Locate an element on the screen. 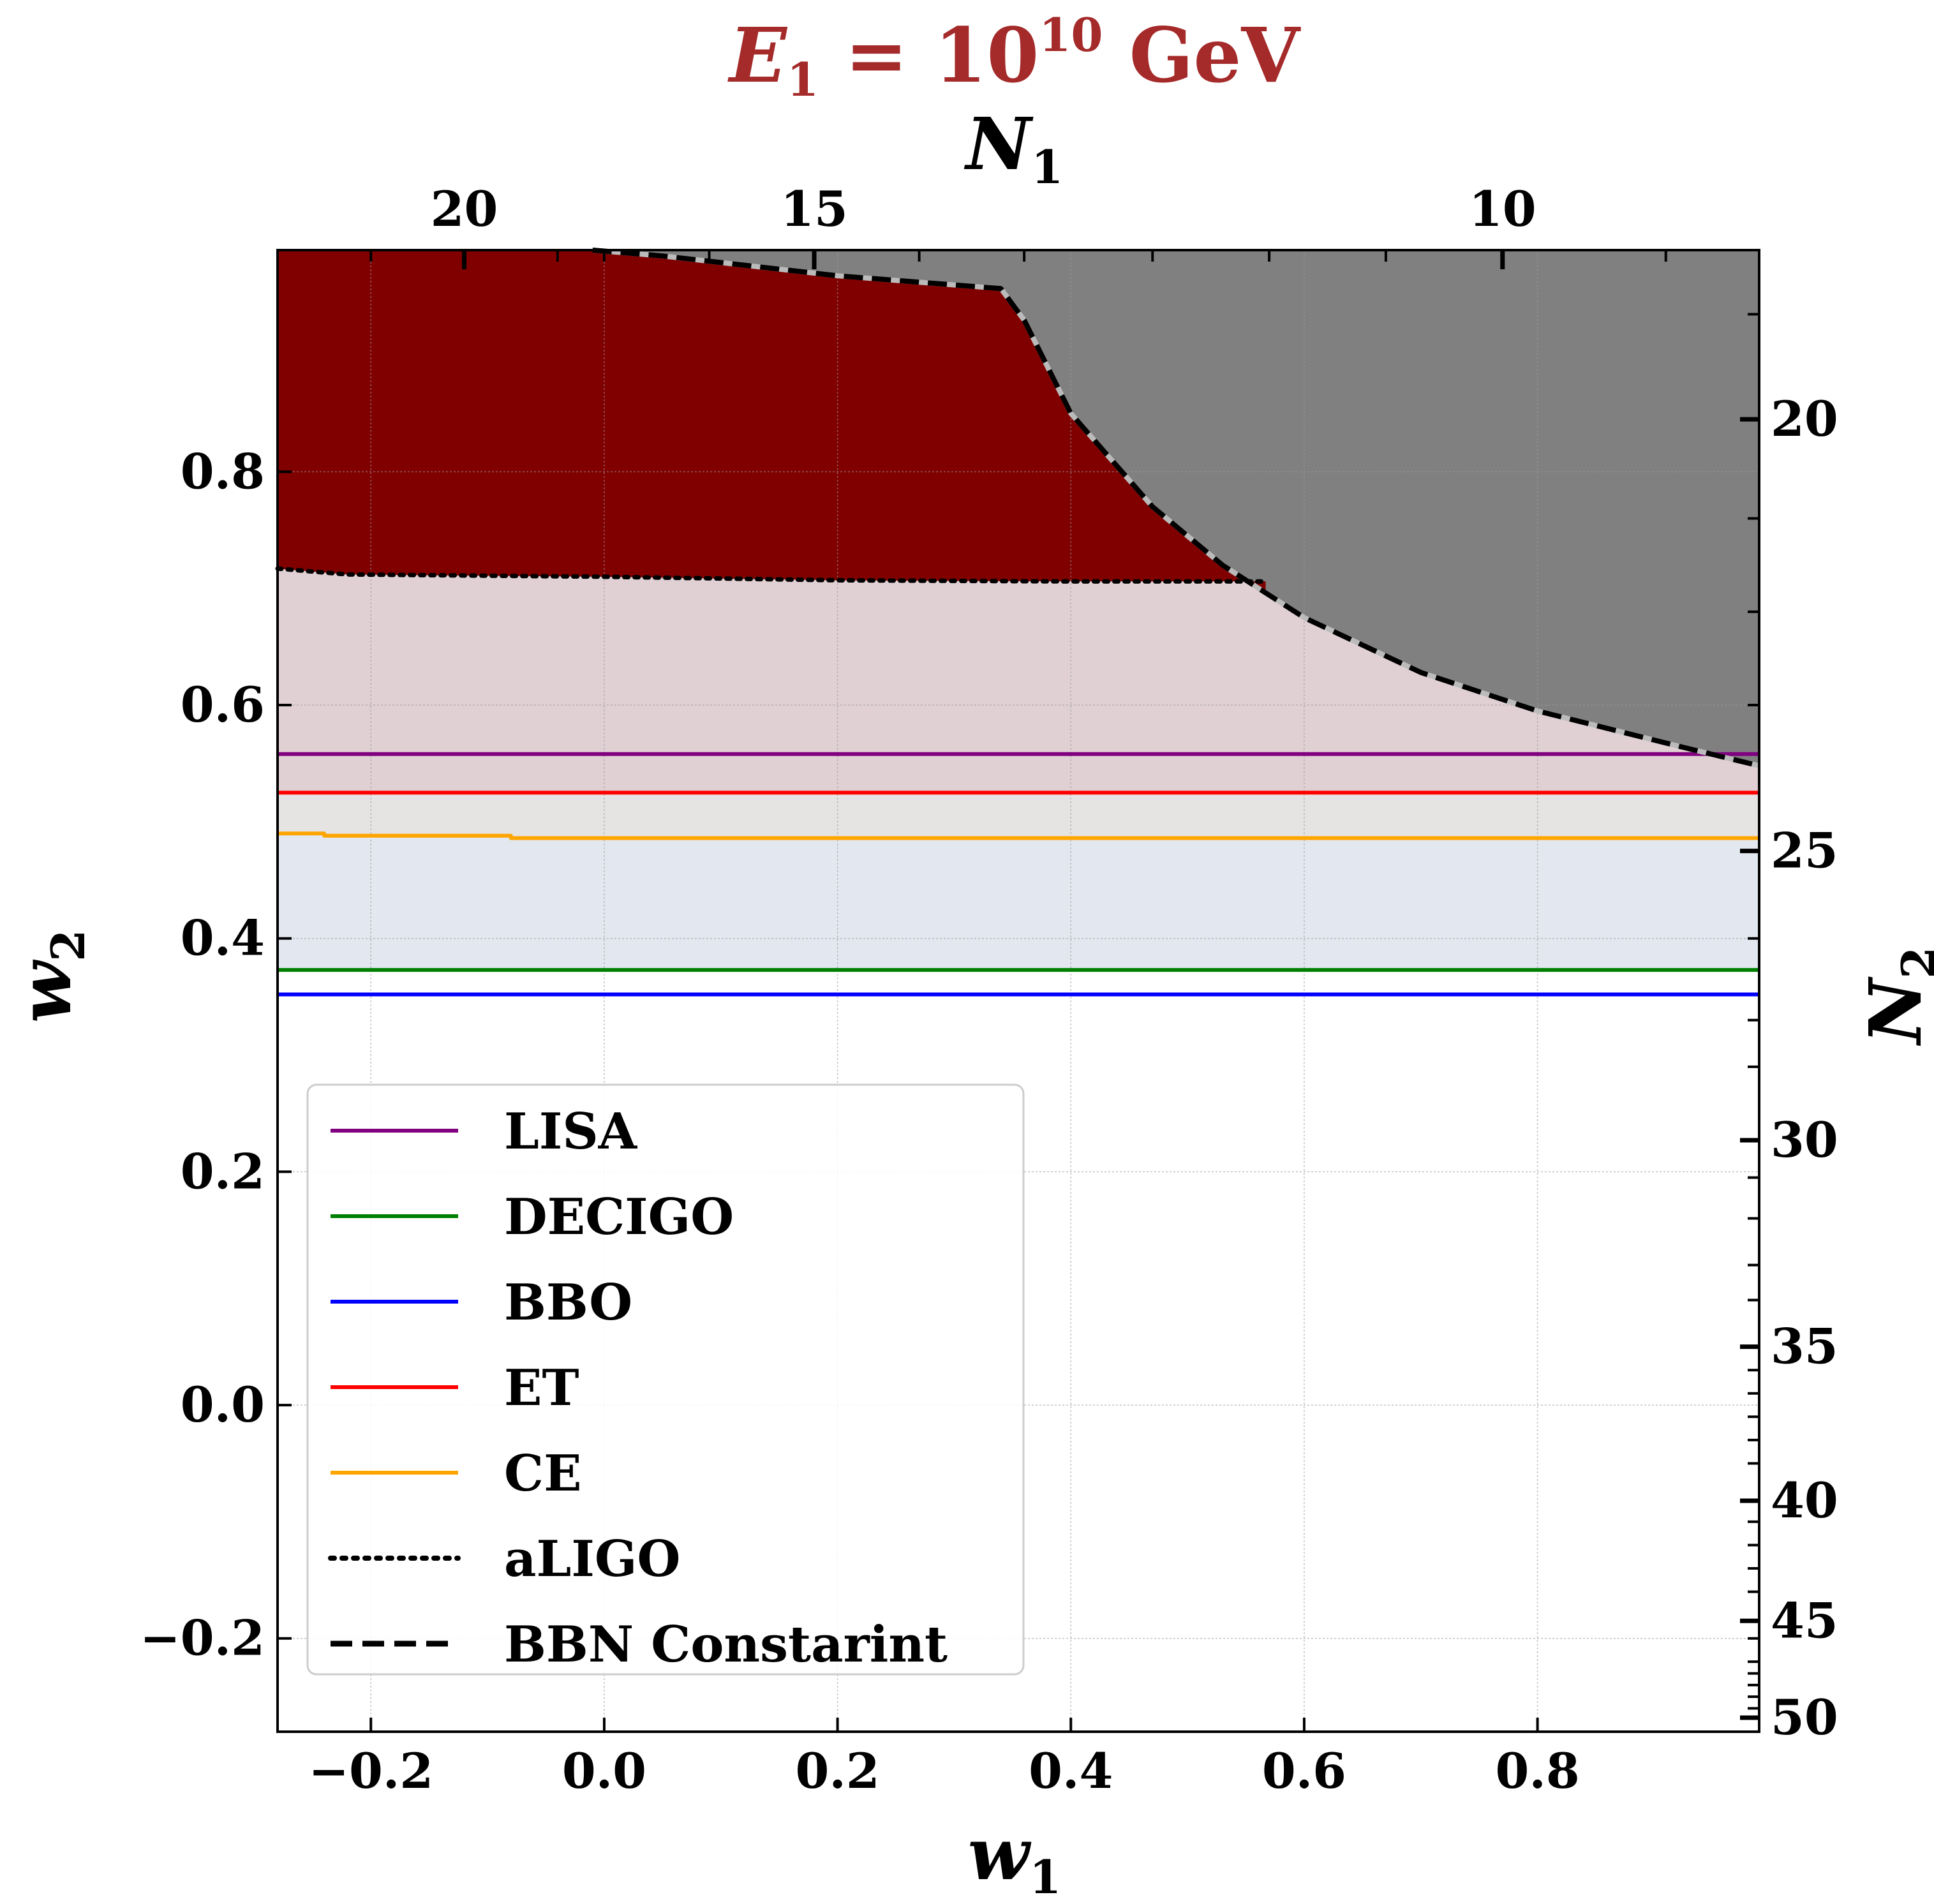 Image resolution: width=1934 pixels, height=1904 pixels. legend: LISA DECIGO BBO ET CE aLIGO BBN Constarint is located at coordinates (665, 1379).